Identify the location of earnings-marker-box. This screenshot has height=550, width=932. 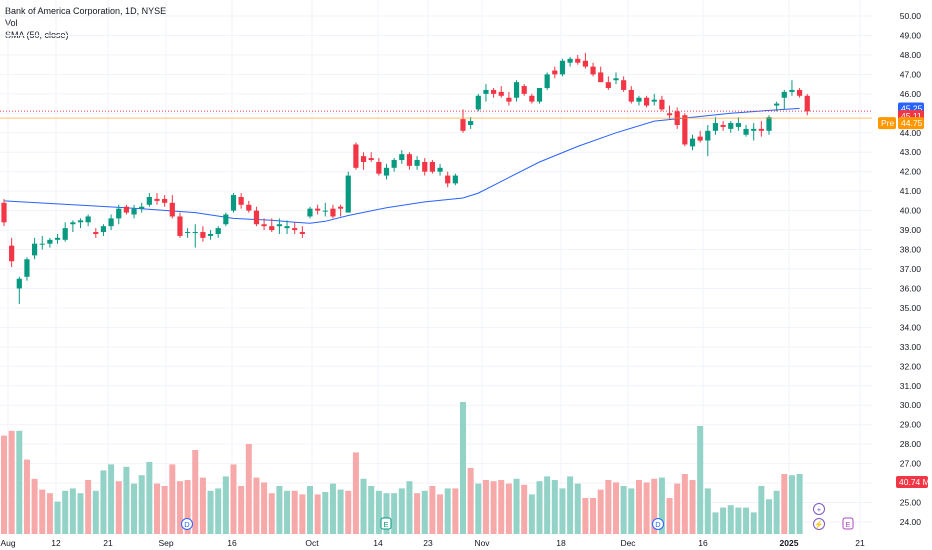
(386, 523).